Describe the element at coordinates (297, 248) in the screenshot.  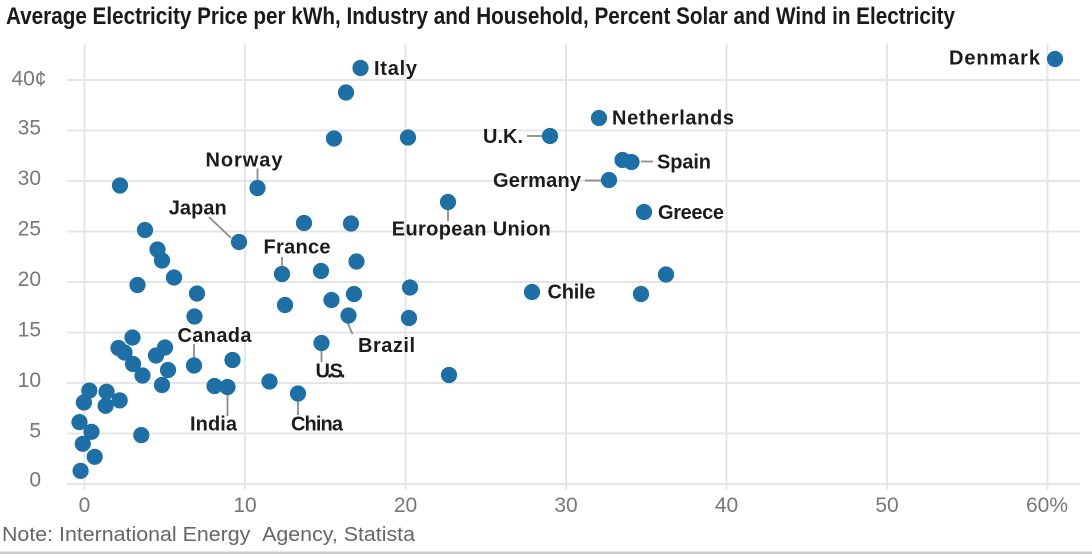
I see `svg-text: France` at that location.